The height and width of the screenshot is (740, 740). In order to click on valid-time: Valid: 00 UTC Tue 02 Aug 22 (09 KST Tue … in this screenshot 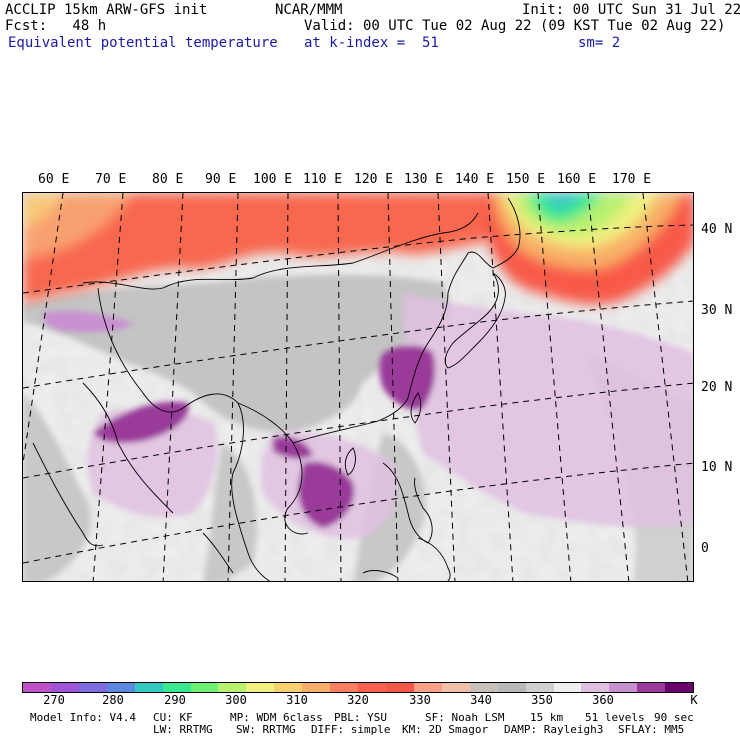, I will do `click(515, 26)`.